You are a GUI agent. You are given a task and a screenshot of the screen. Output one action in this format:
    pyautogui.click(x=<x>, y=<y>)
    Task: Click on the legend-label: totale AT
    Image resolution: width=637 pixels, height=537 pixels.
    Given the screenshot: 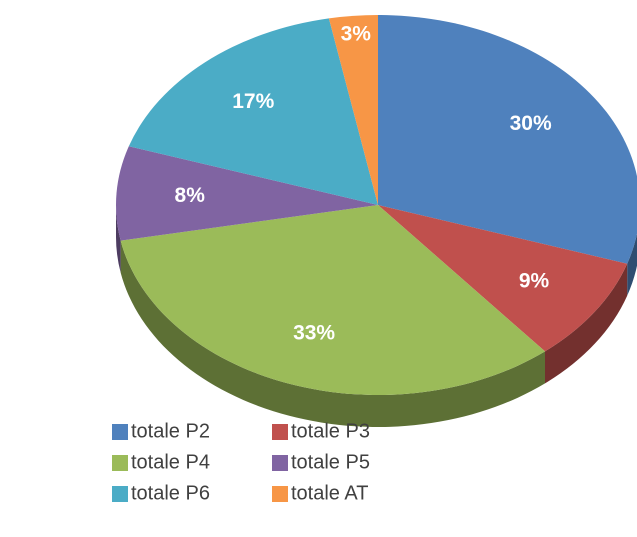 What is the action you would take?
    pyautogui.click(x=329, y=493)
    